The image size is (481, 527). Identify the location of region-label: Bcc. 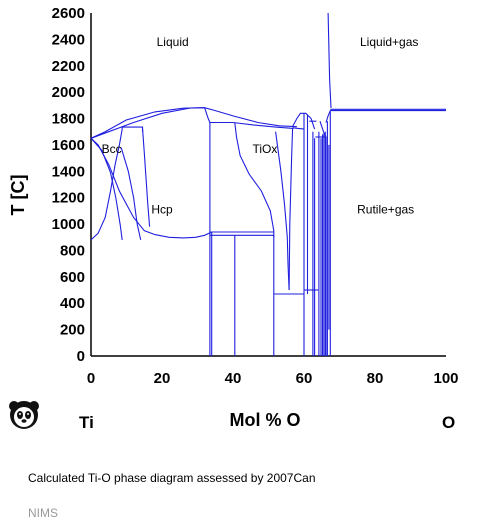
(112, 149).